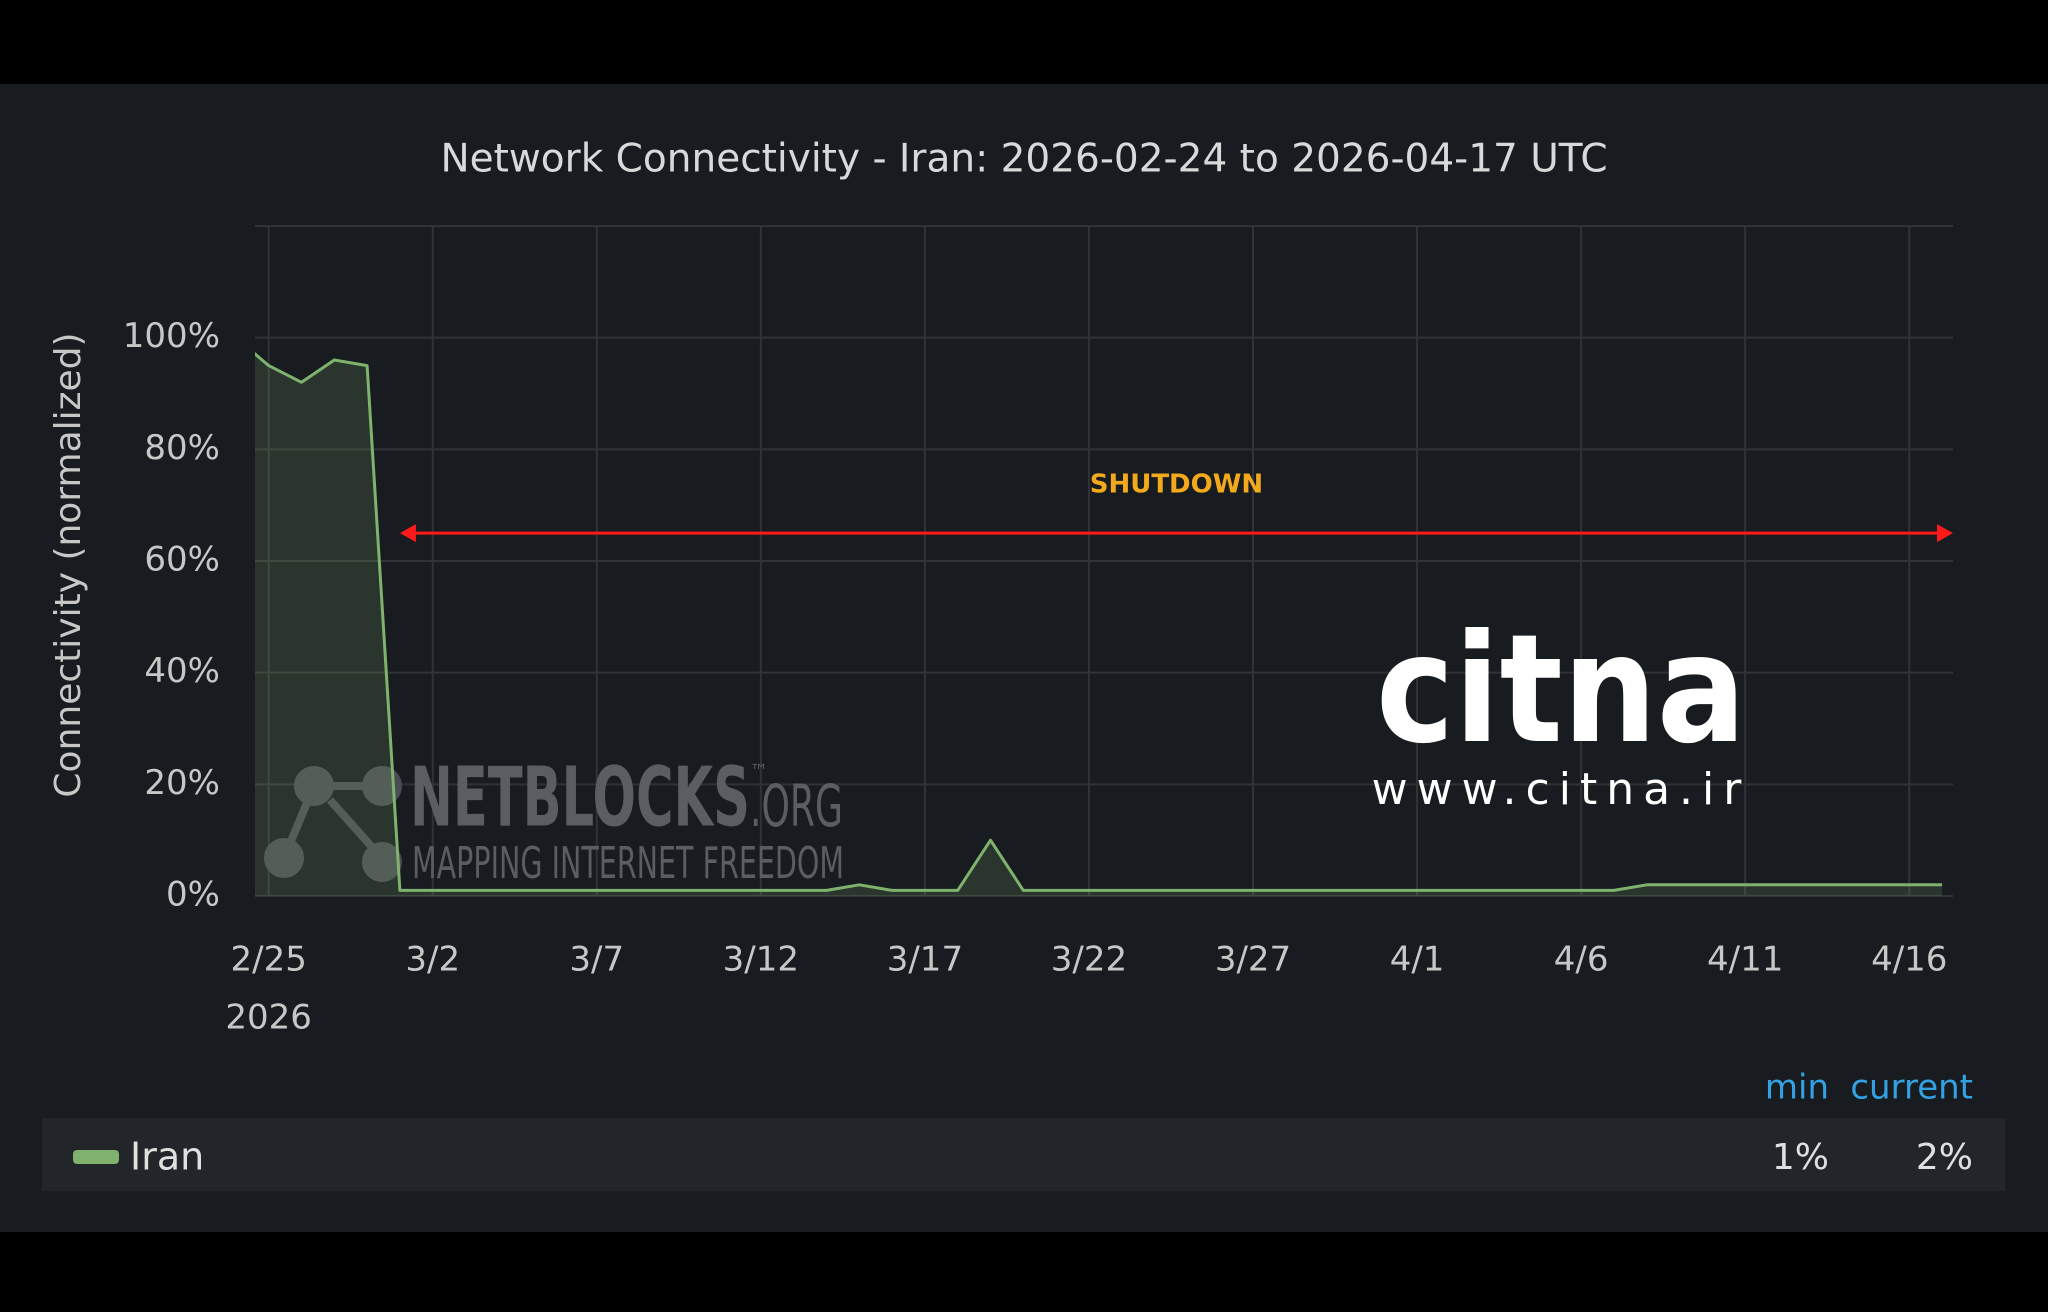  I want to click on x-tick-label: 3/27, so click(1253, 960).